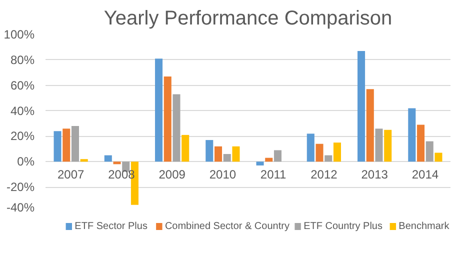  I want to click on x-tick-label: 2007, so click(70, 175).